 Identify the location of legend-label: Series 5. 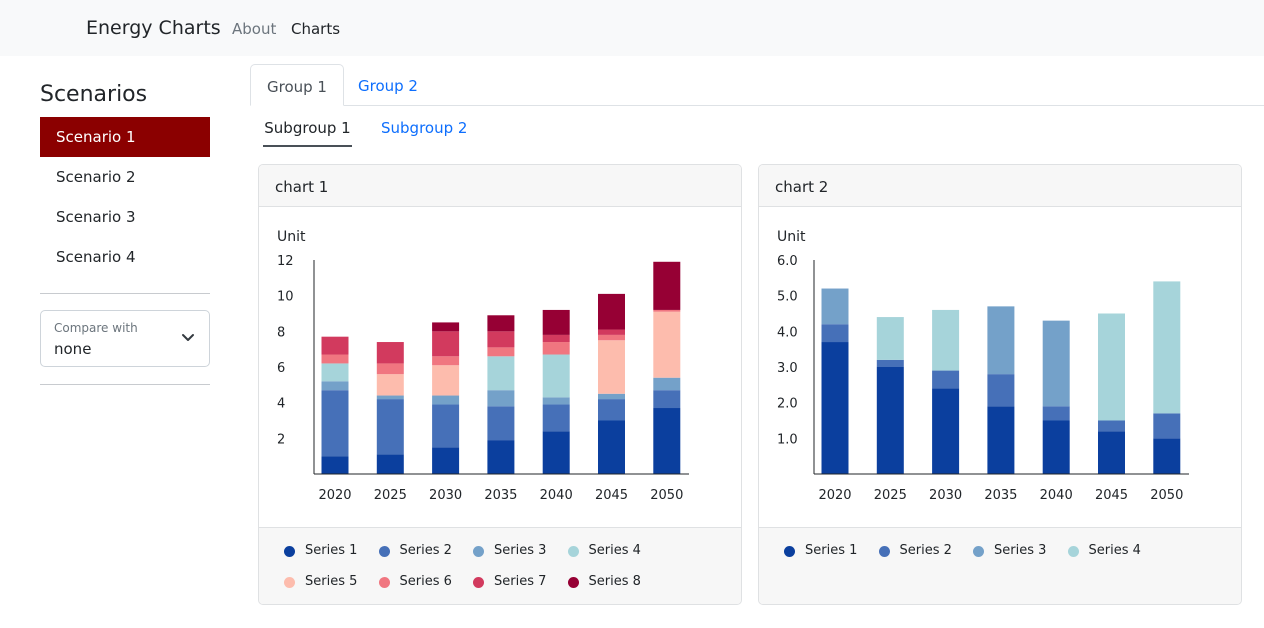
(331, 581).